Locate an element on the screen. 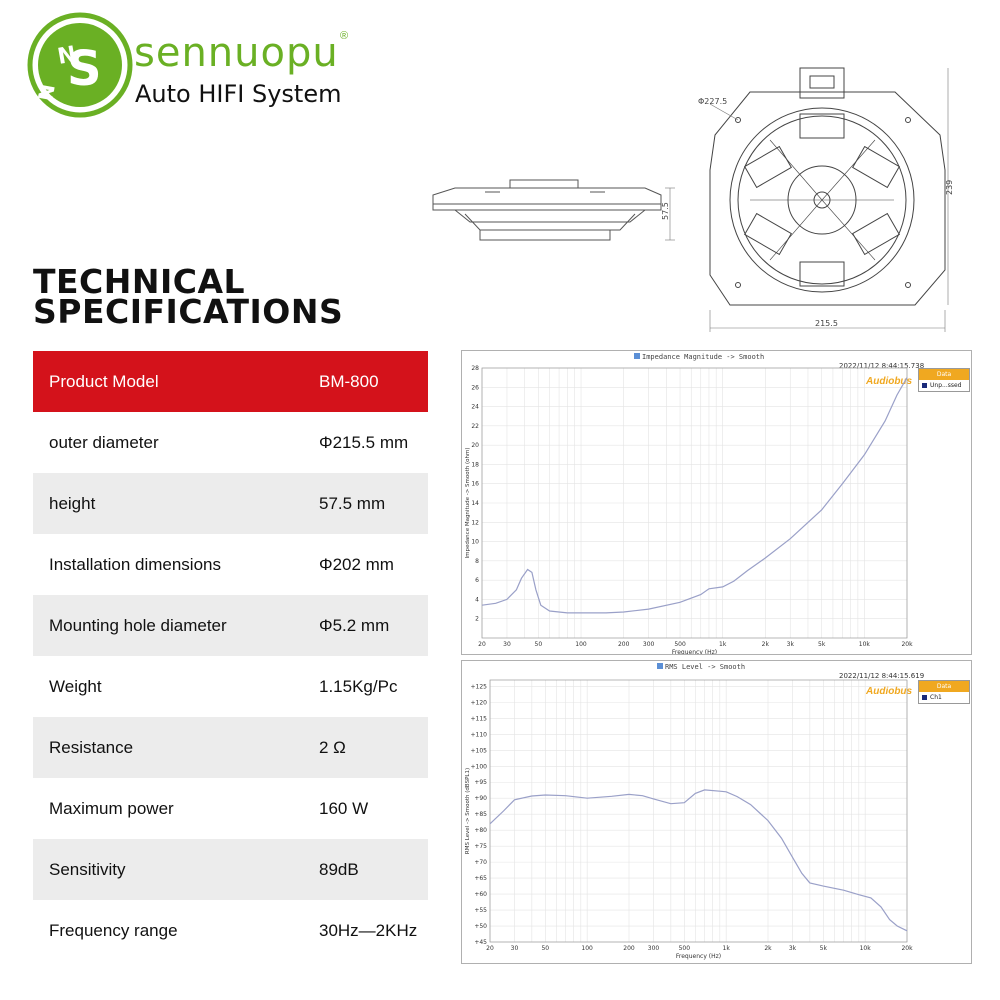  spec-label: outer diameter is located at coordinates (104, 442).